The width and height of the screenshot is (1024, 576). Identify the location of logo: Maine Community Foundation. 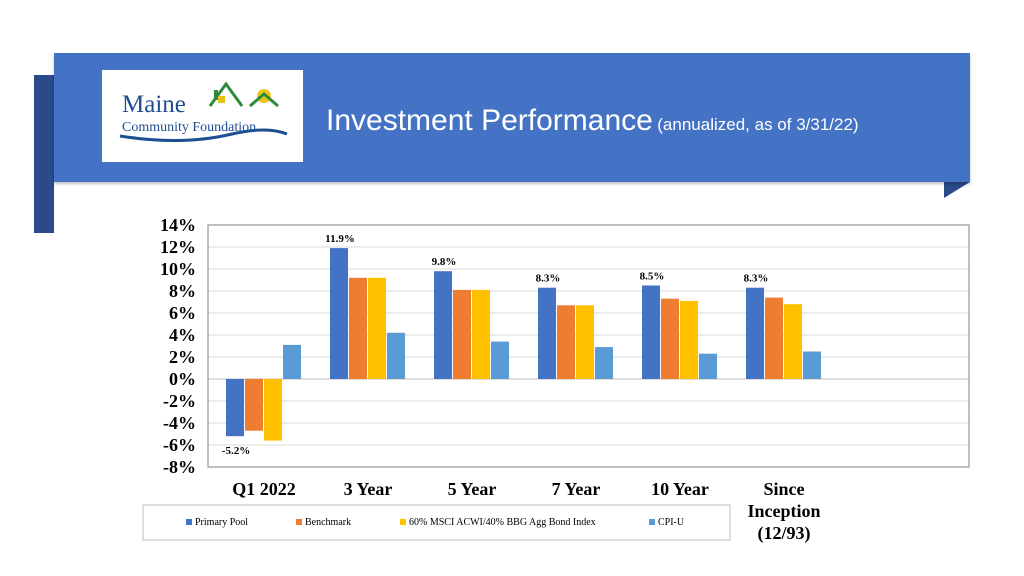
(202, 116).